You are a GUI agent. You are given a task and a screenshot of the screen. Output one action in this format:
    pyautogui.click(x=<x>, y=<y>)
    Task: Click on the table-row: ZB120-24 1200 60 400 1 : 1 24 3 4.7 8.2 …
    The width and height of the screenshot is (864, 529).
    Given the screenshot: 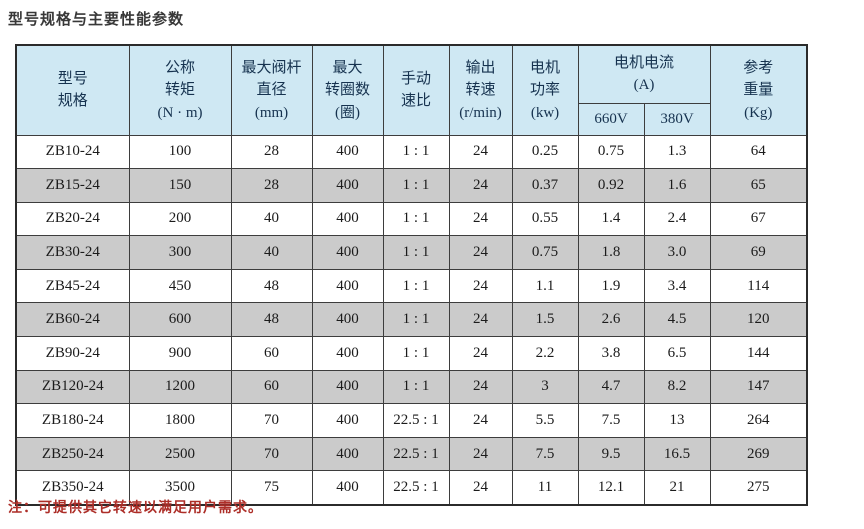 What is the action you would take?
    pyautogui.click(x=411, y=387)
    